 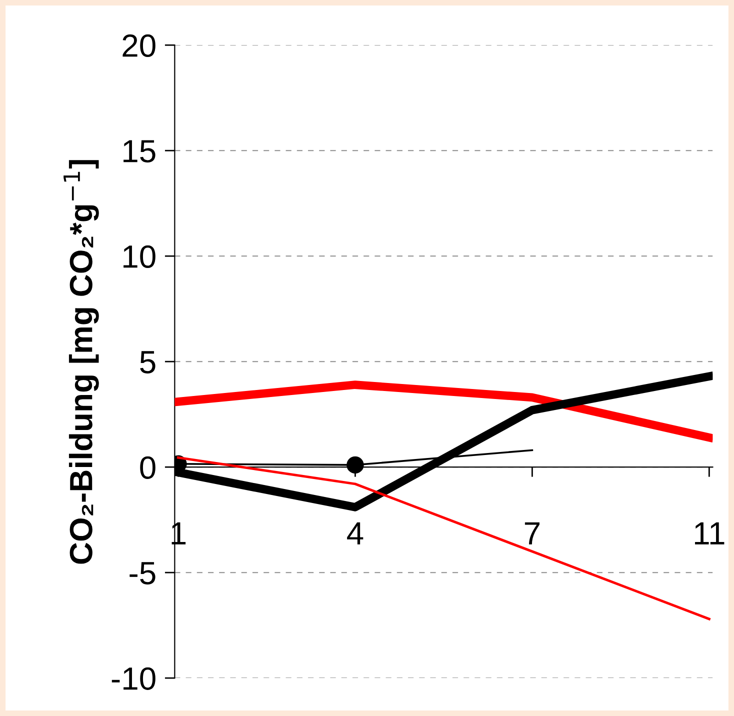 What do you see at coordinates (134, 678) in the screenshot?
I see `y-tick-label: -10` at bounding box center [134, 678].